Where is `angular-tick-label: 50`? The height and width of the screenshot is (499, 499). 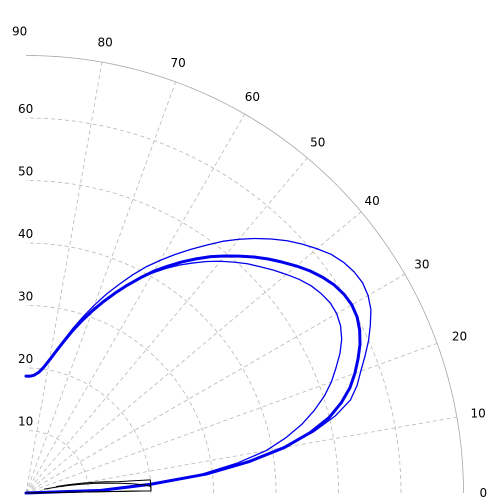
angular-tick-label: 50 is located at coordinates (317, 143).